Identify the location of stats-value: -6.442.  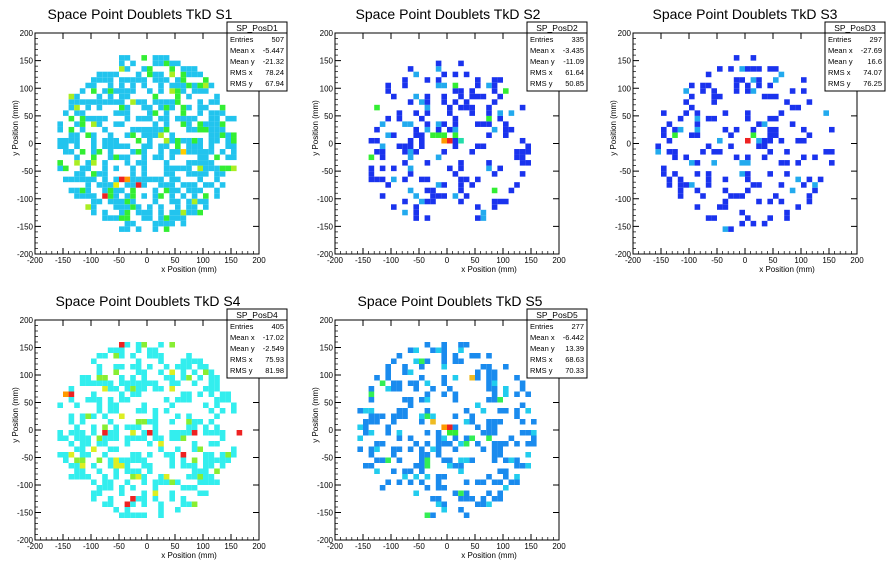
(573, 337).